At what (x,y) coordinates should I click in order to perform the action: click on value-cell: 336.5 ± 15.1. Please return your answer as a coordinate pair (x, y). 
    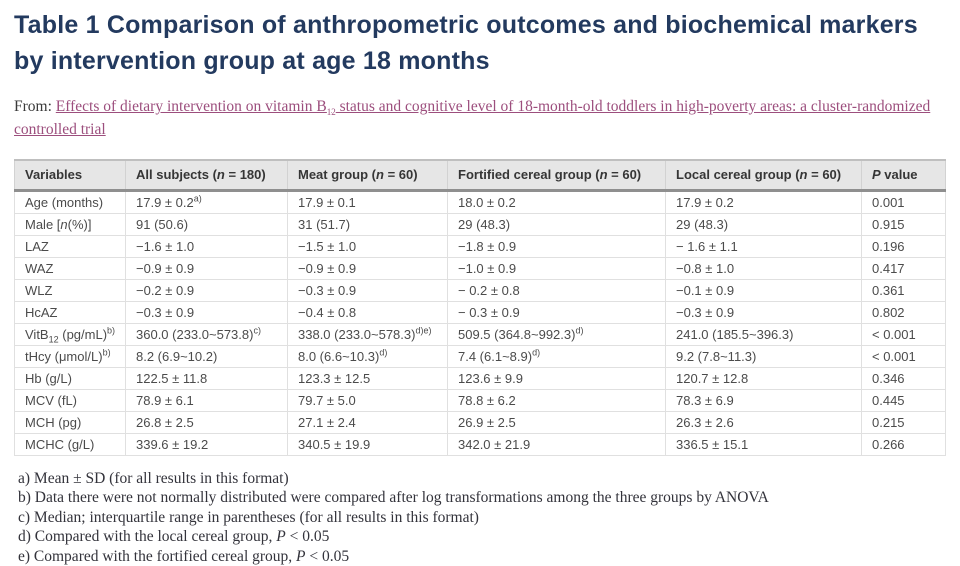
    Looking at the image, I should click on (764, 444).